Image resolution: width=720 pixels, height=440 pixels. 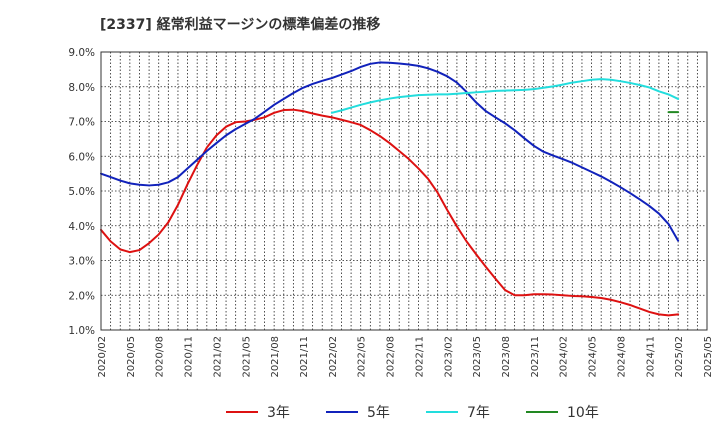 I want to click on x-tick-label: 2020/02, so click(x=102, y=357).